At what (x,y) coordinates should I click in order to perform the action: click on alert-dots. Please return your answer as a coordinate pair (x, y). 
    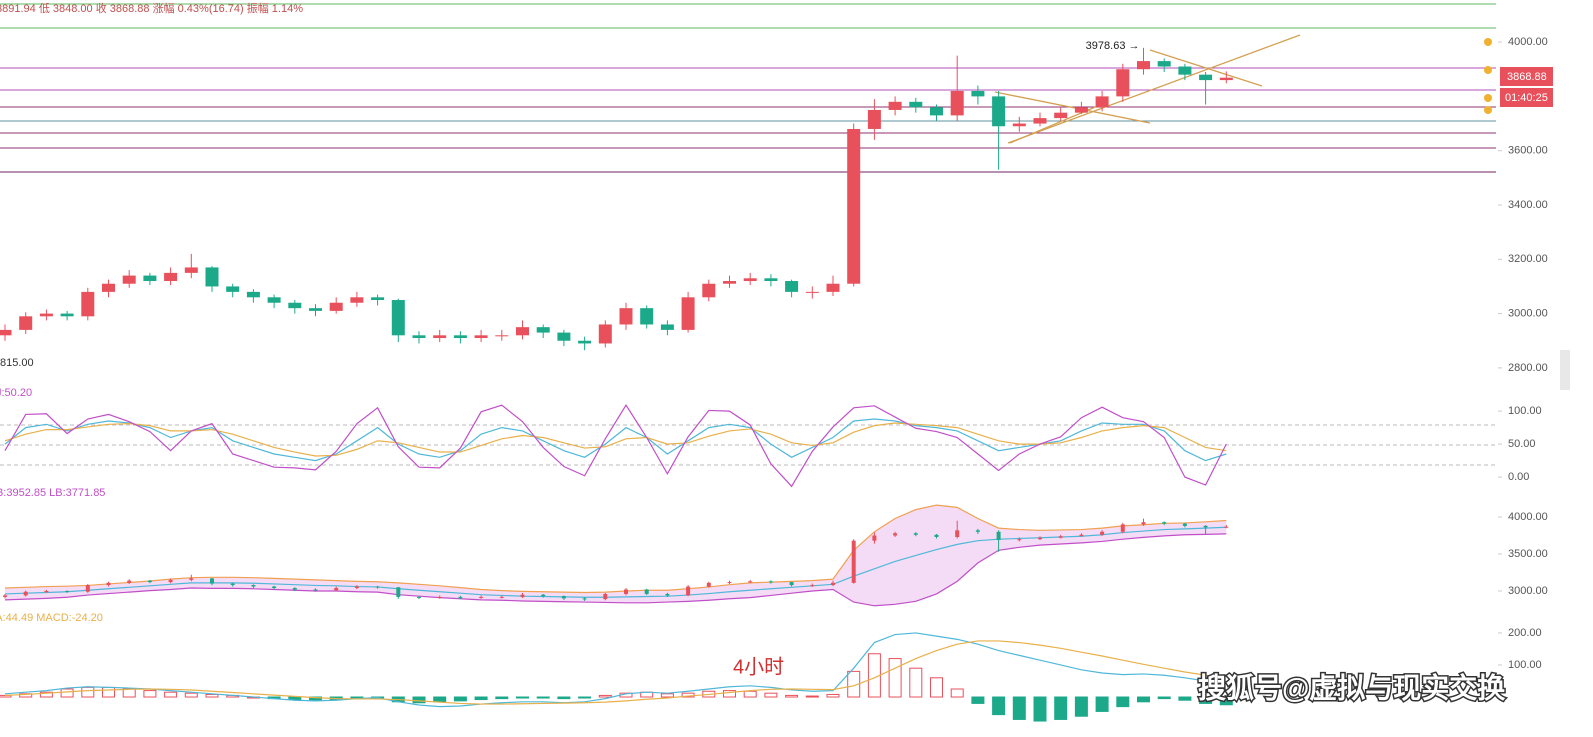
    Looking at the image, I should click on (1488, 76).